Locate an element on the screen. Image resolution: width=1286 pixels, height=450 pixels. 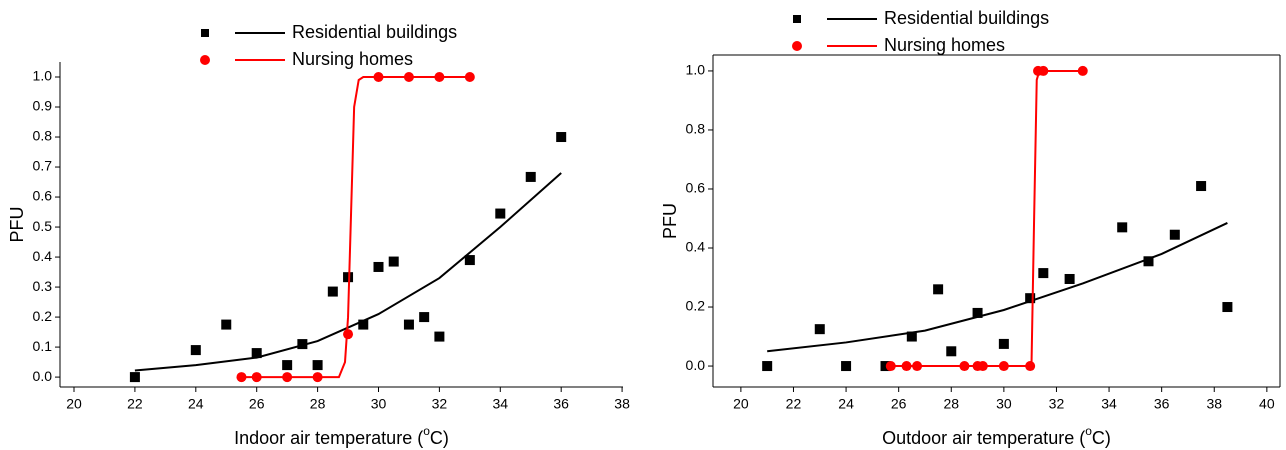
y-tick-label: 0.9 is located at coordinates (43, 106).